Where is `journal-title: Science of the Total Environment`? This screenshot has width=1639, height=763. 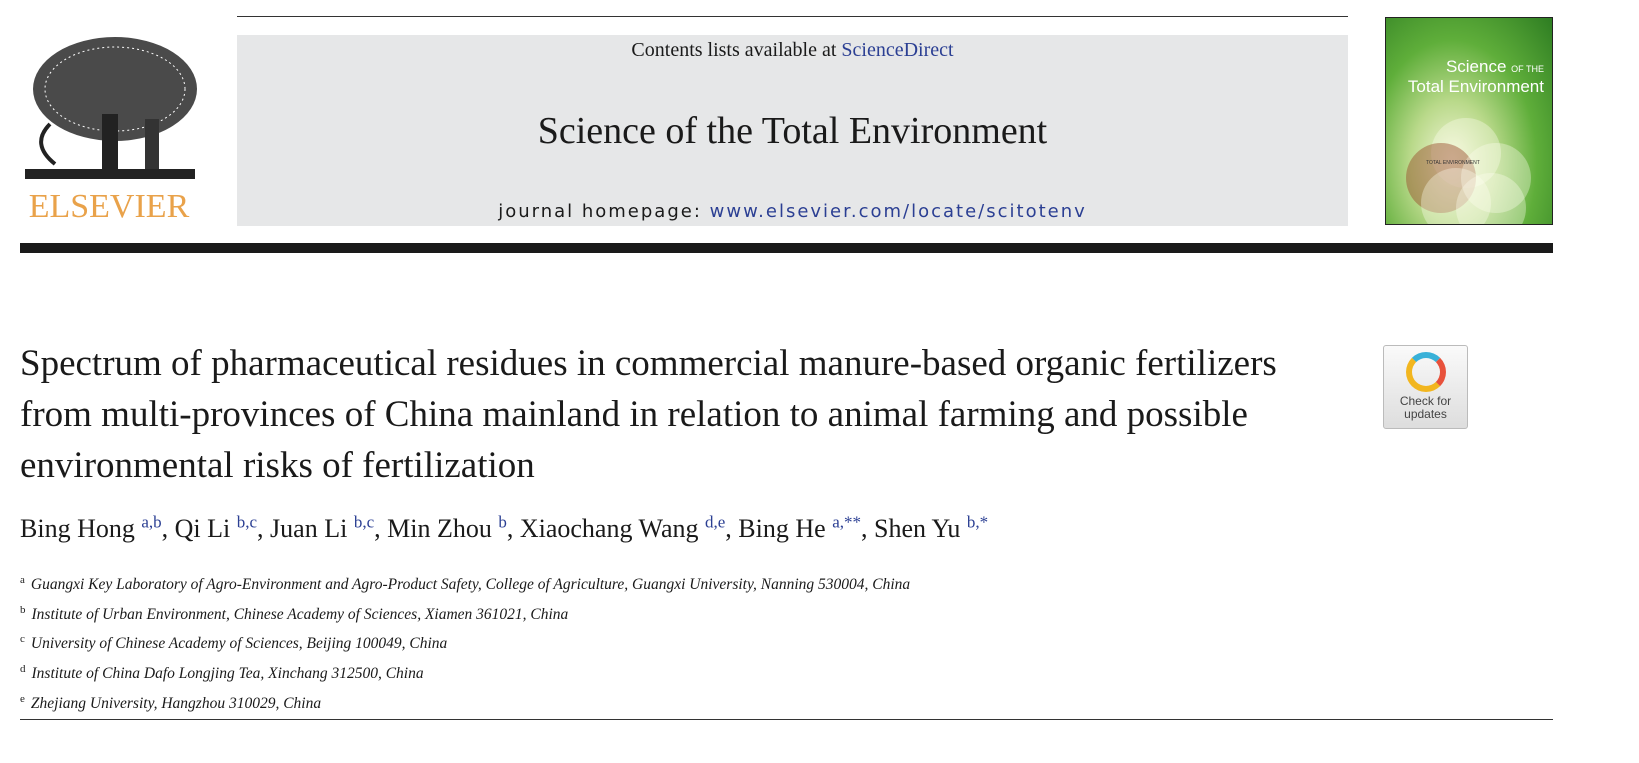 journal-title: Science of the Total Environment is located at coordinates (792, 131).